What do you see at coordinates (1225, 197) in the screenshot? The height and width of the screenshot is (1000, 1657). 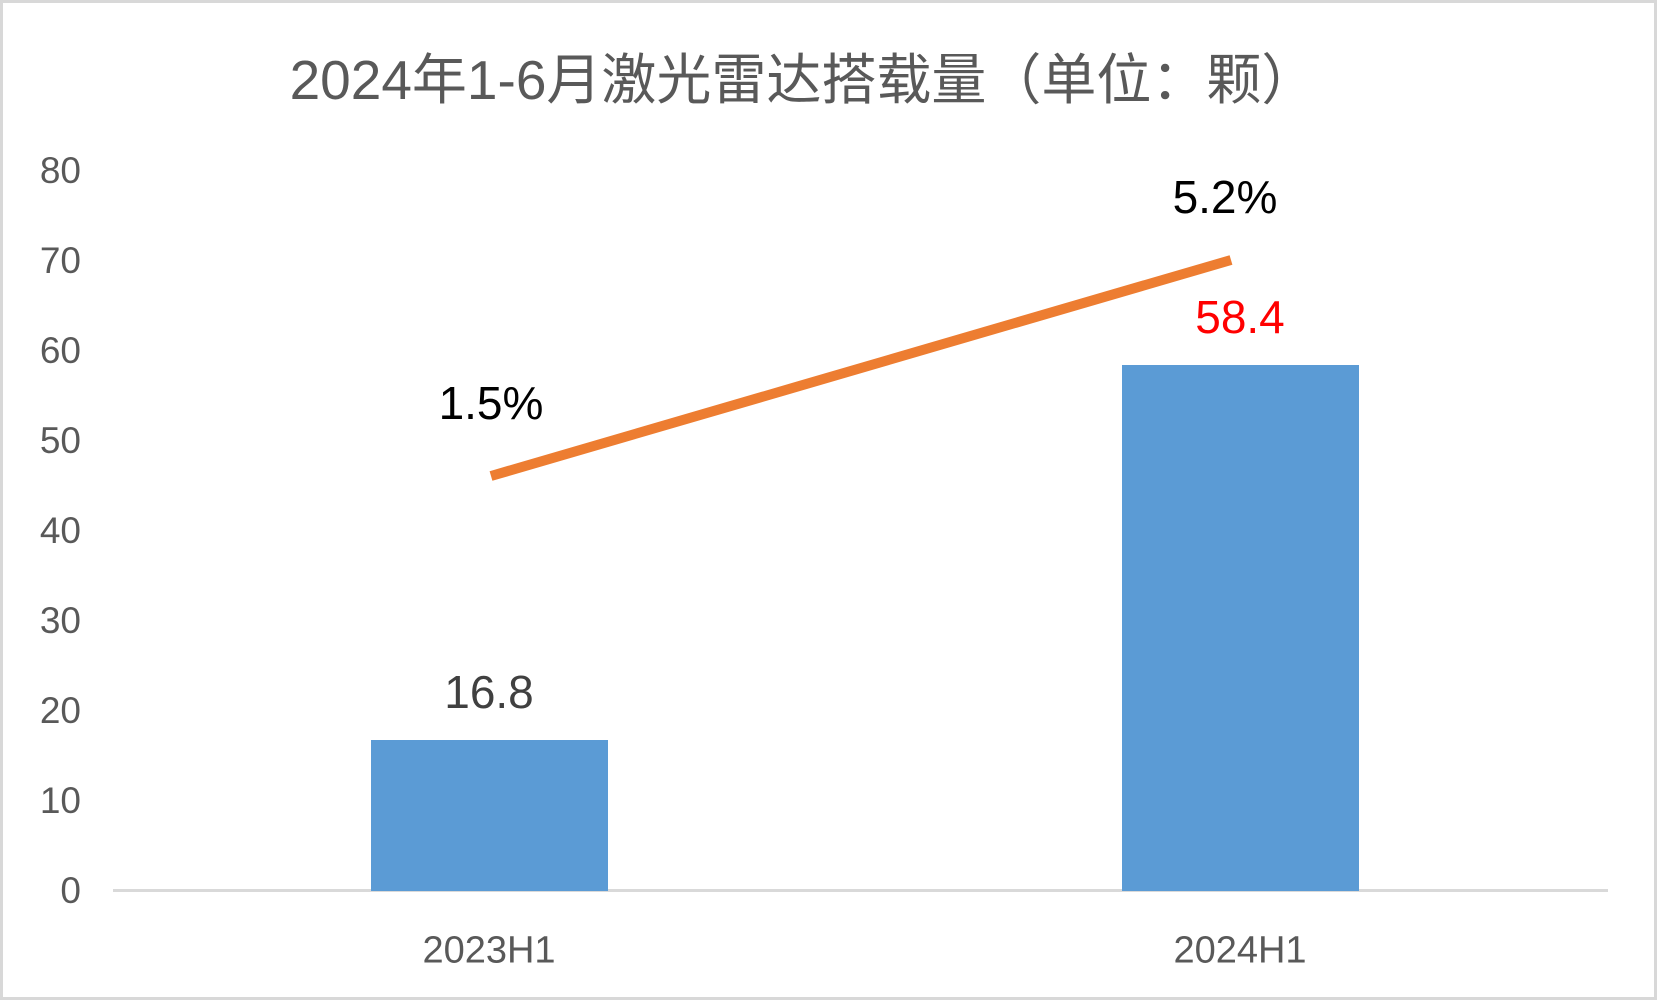 I see `line-point-label-1: 5.2%` at bounding box center [1225, 197].